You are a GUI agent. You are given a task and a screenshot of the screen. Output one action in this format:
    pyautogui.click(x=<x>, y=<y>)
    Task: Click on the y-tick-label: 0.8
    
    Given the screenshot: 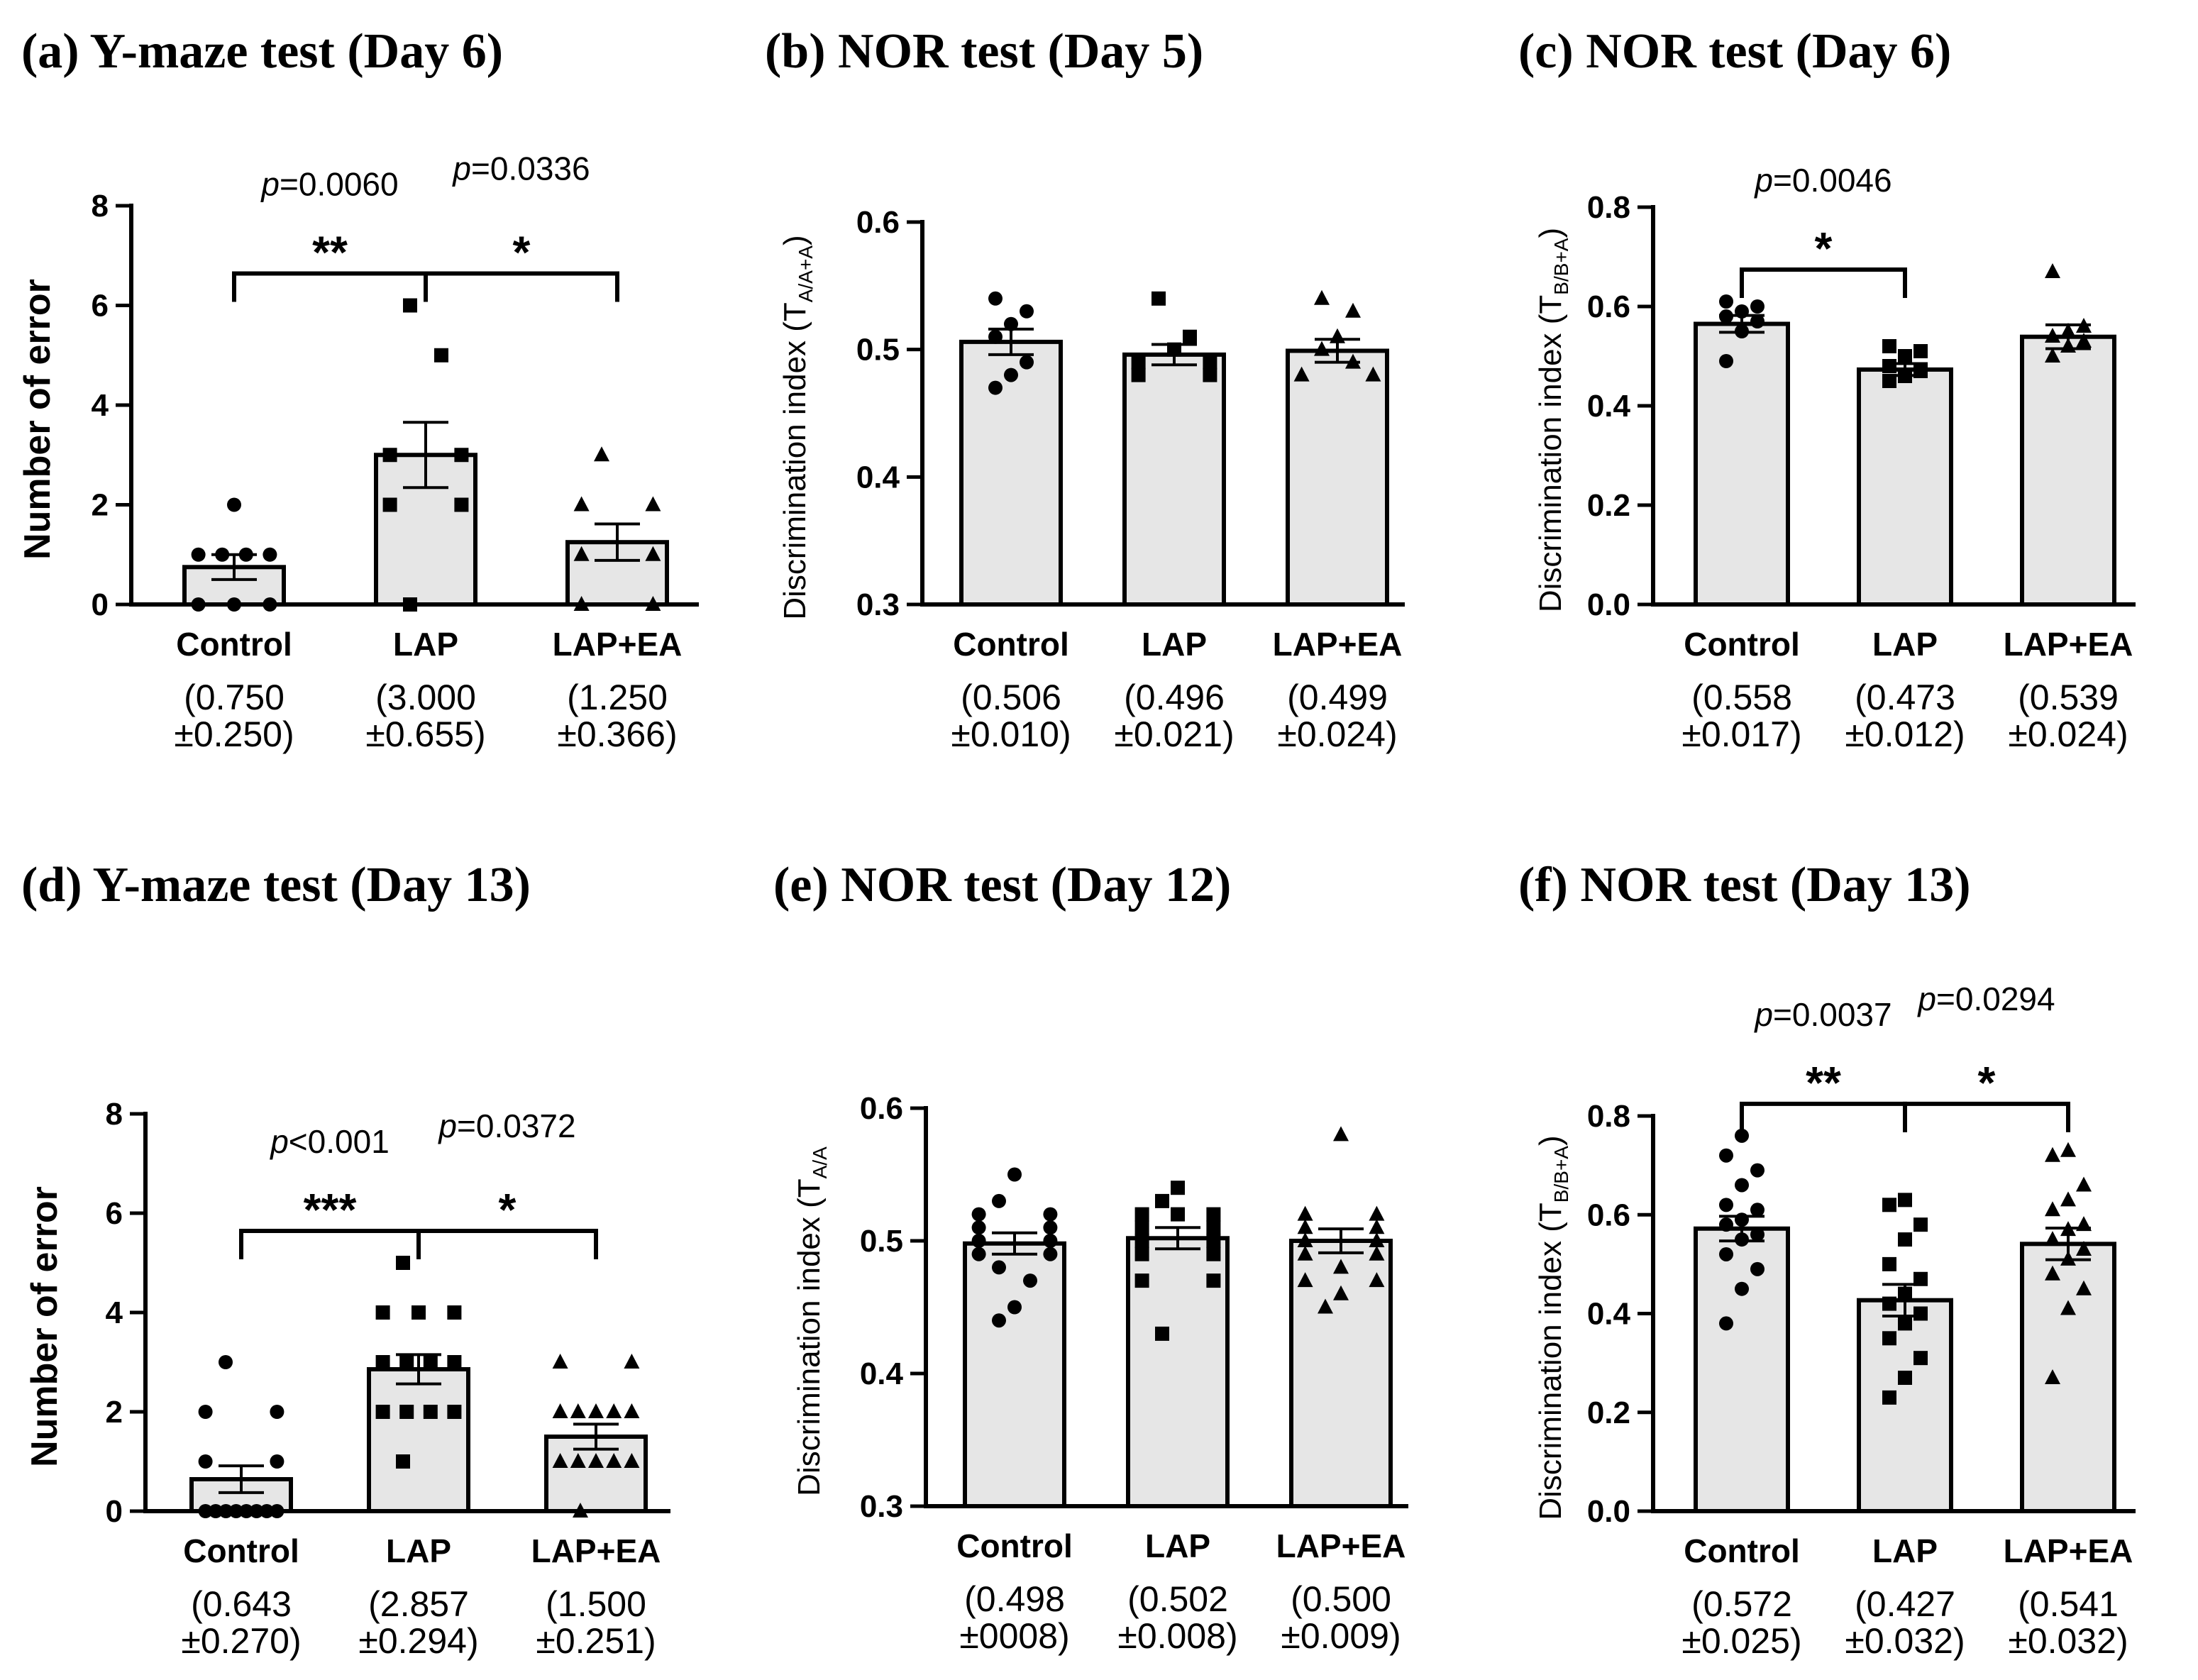 What is the action you would take?
    pyautogui.click(x=1608, y=1116)
    